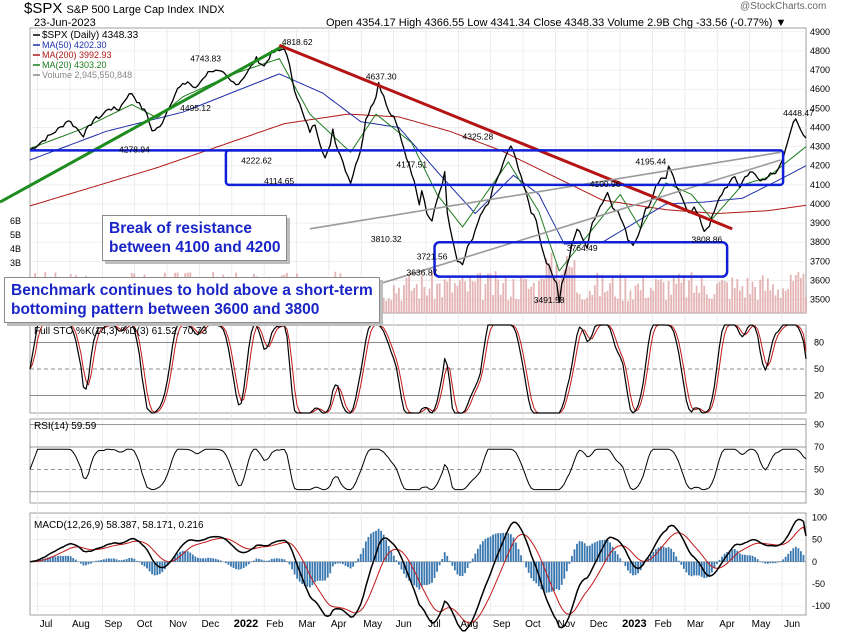 This screenshot has width=850, height=638. I want to click on x-tick-label: 2023, so click(634, 624).